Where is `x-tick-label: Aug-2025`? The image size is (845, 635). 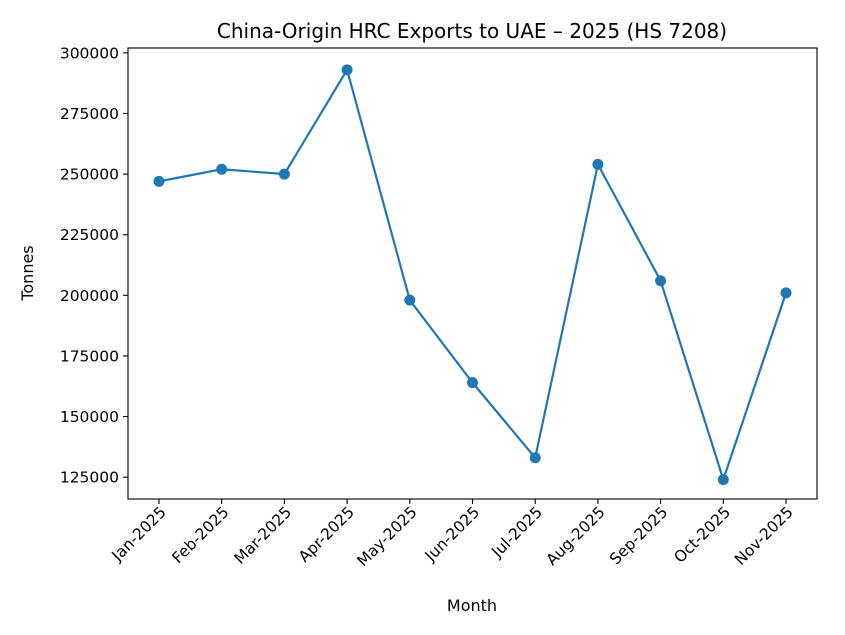 x-tick-label: Aug-2025 is located at coordinates (576, 536).